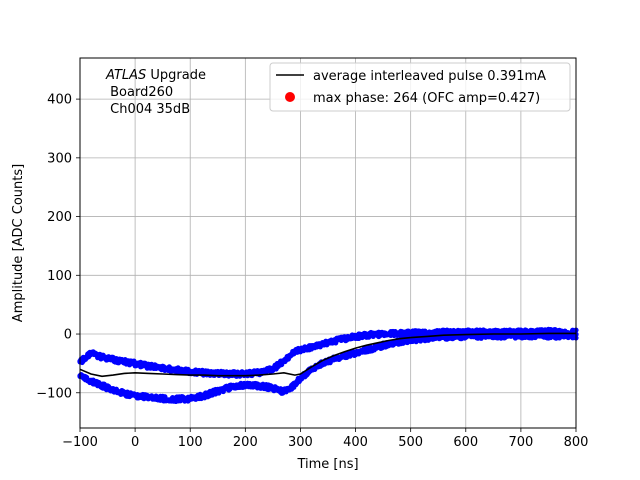  I want to click on y-tick-label: 400, so click(59, 100).